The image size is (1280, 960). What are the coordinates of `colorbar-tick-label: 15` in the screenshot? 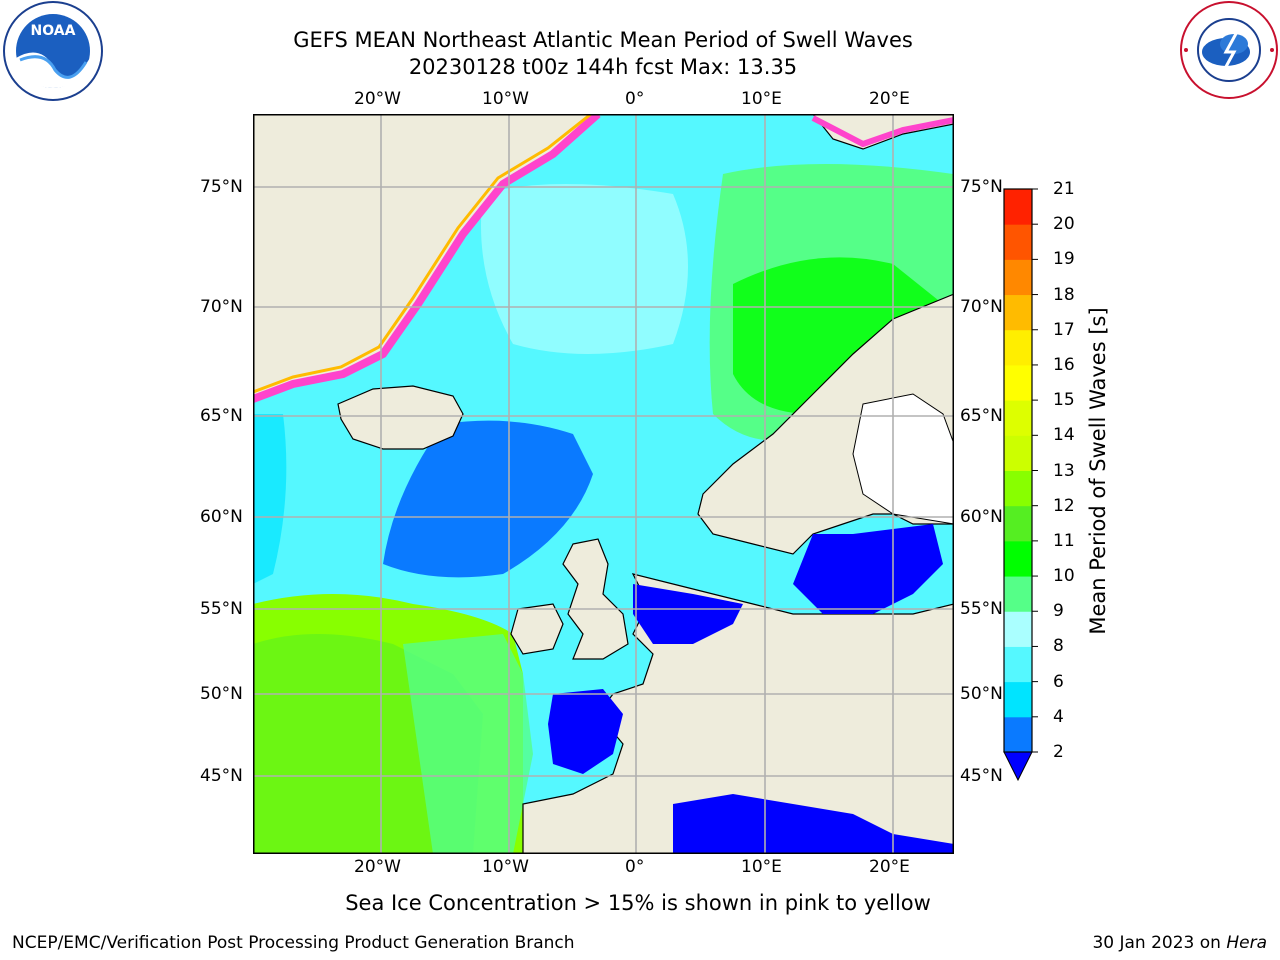 It's located at (1064, 400).